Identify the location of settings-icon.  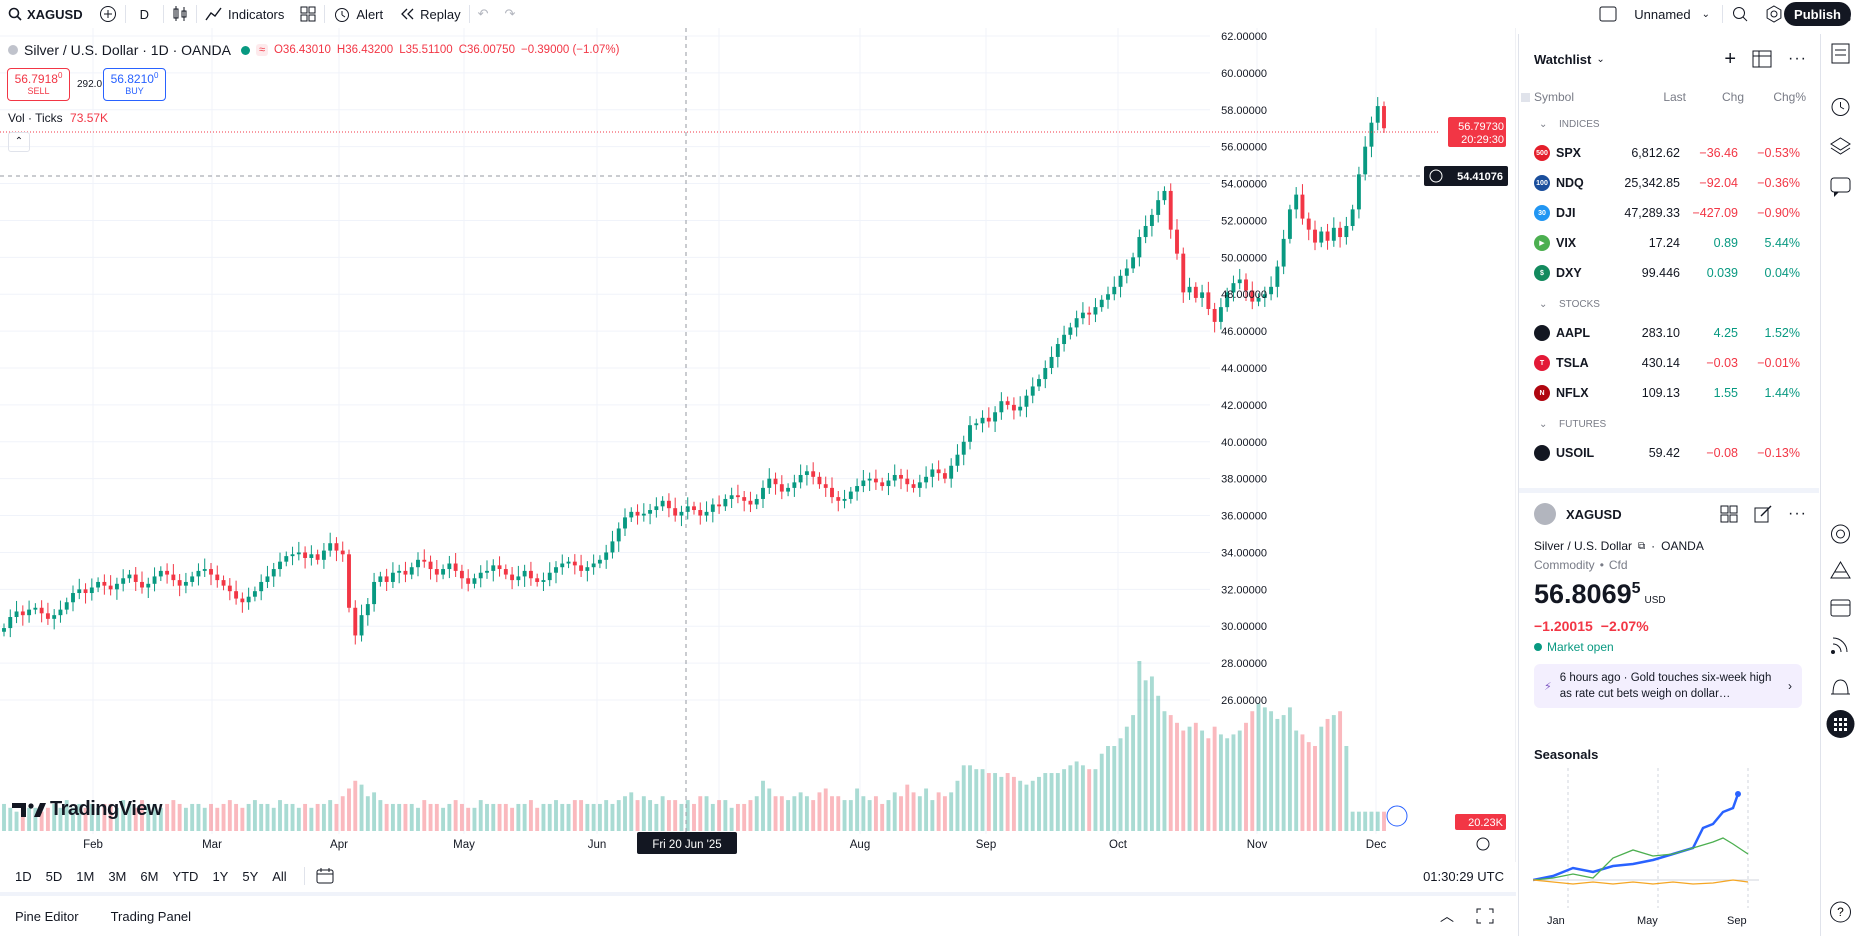
(1483, 844).